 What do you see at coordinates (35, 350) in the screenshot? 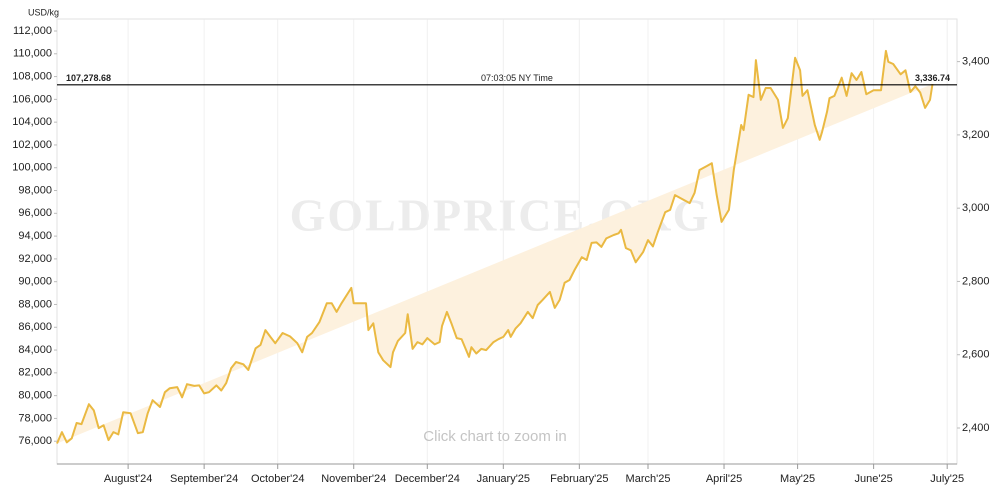
I see `y-tick-label: 84,000` at bounding box center [35, 350].